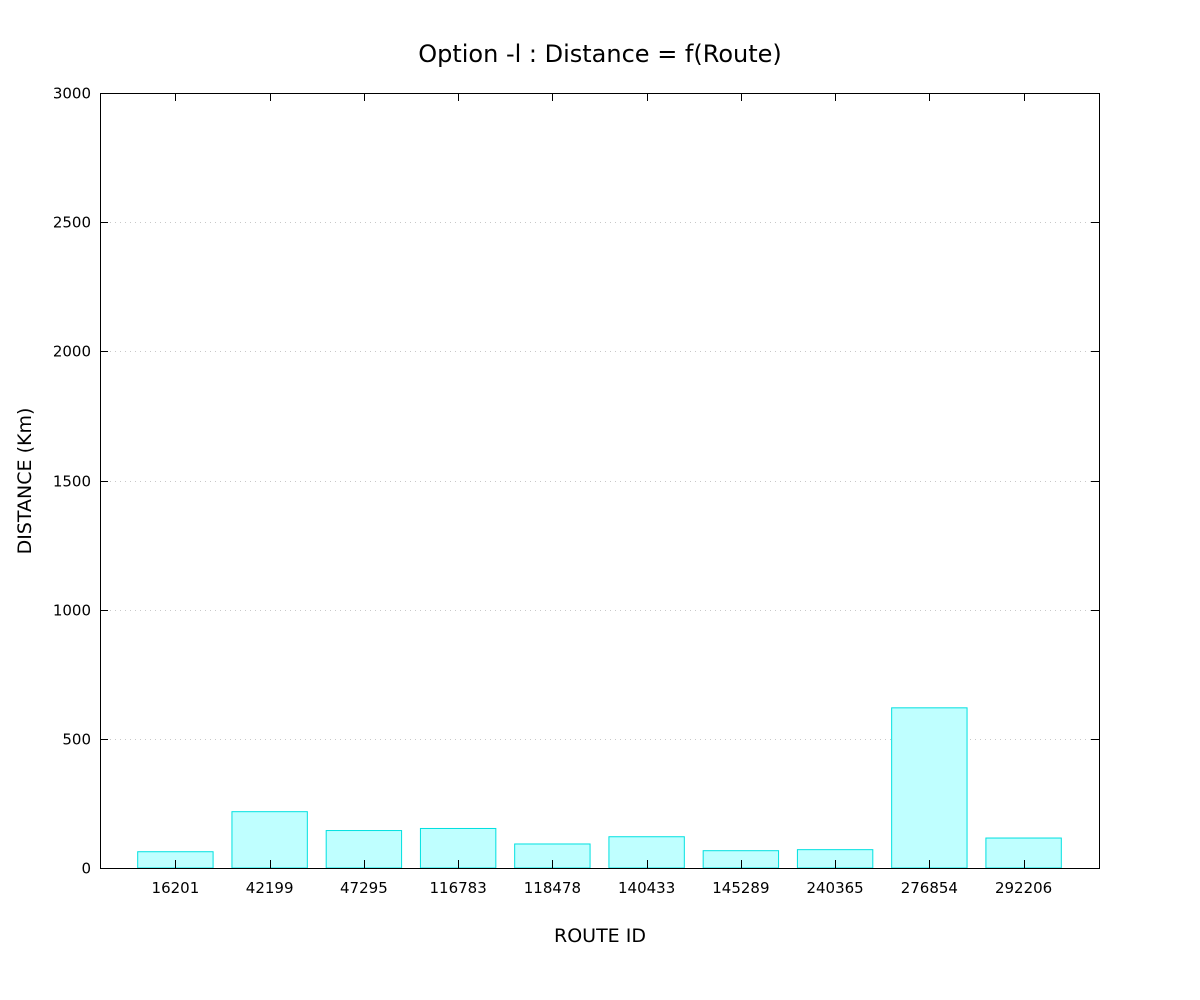 The width and height of the screenshot is (1200, 1000). I want to click on y-tick-label: 3000, so click(72, 94).